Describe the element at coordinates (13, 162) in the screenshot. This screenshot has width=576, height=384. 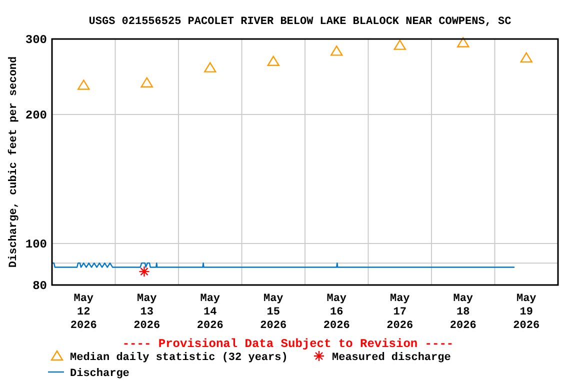
I see `y-axis-title: Discharge, cubic feet per second` at that location.